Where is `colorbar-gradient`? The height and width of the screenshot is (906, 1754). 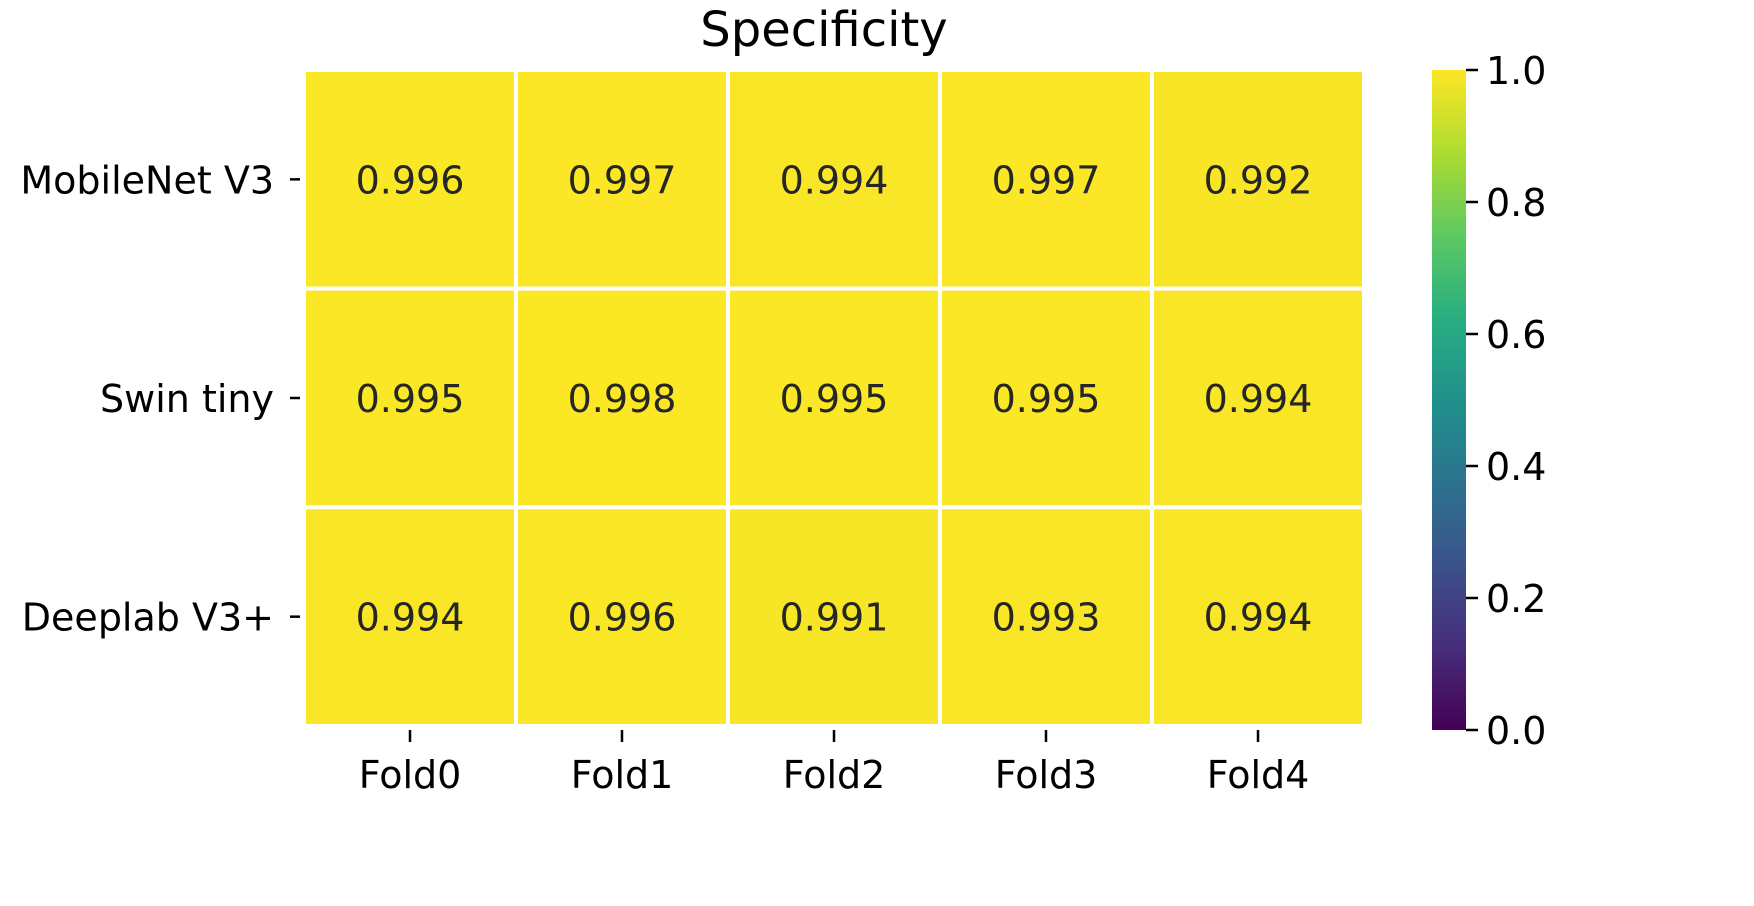 colorbar-gradient is located at coordinates (1449, 400).